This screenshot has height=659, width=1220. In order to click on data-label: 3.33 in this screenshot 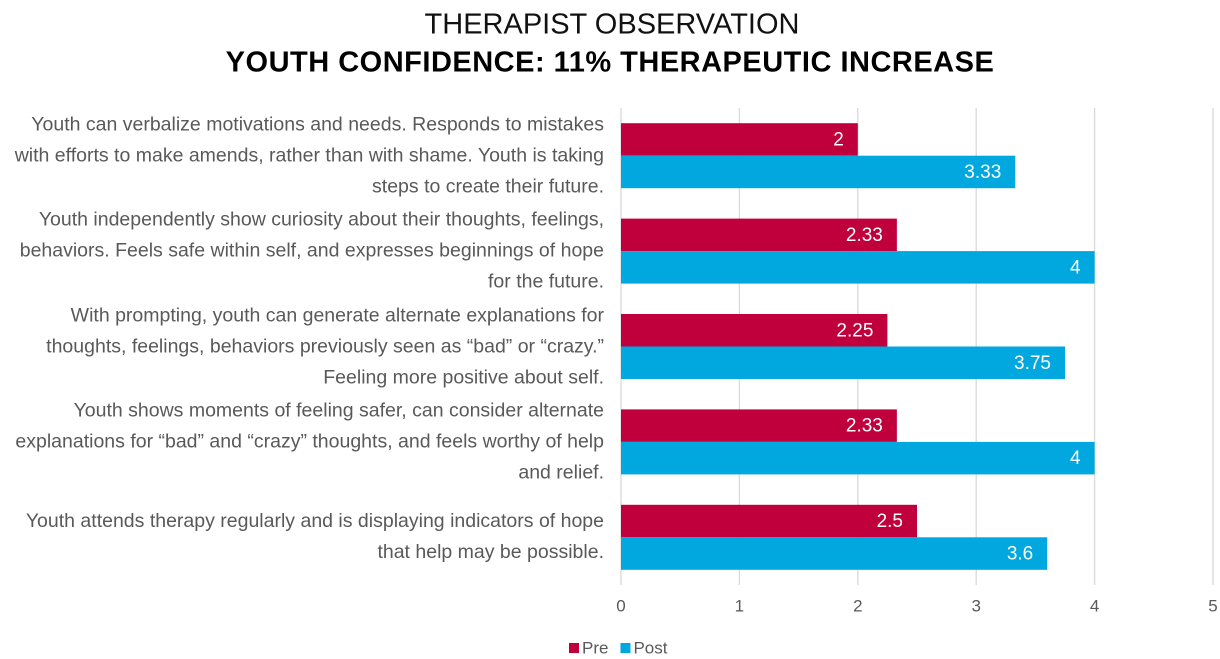, I will do `click(982, 172)`.